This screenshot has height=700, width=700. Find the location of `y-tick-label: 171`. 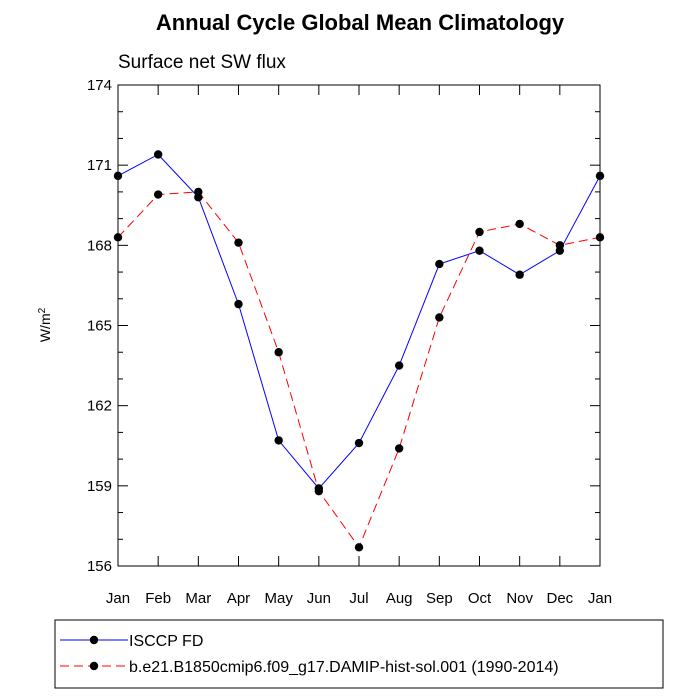

y-tick-label: 171 is located at coordinates (99, 165).